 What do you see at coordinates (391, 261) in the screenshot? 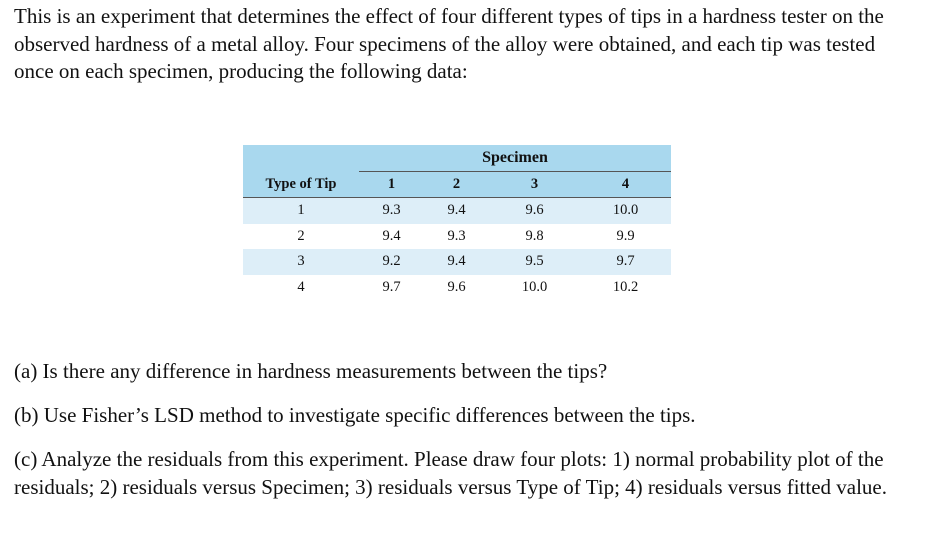
I see `table-cell: 9.2` at bounding box center [391, 261].